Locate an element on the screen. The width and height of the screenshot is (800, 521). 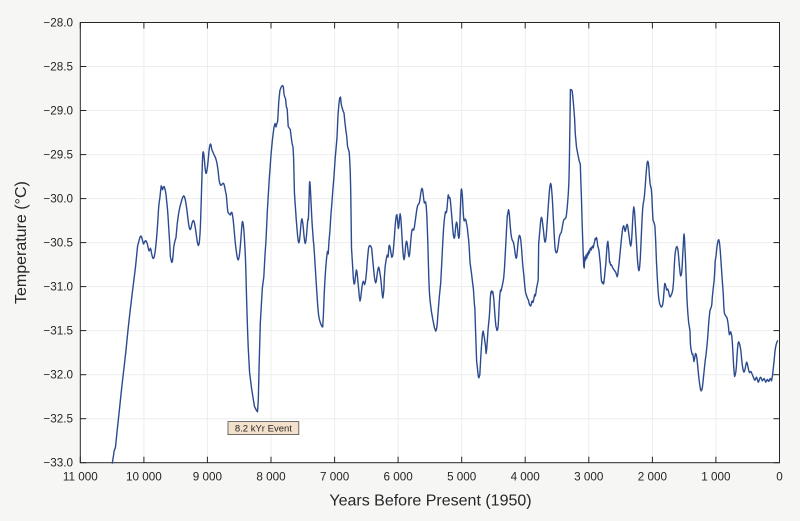
svg-text: 10 000 is located at coordinates (144, 477).